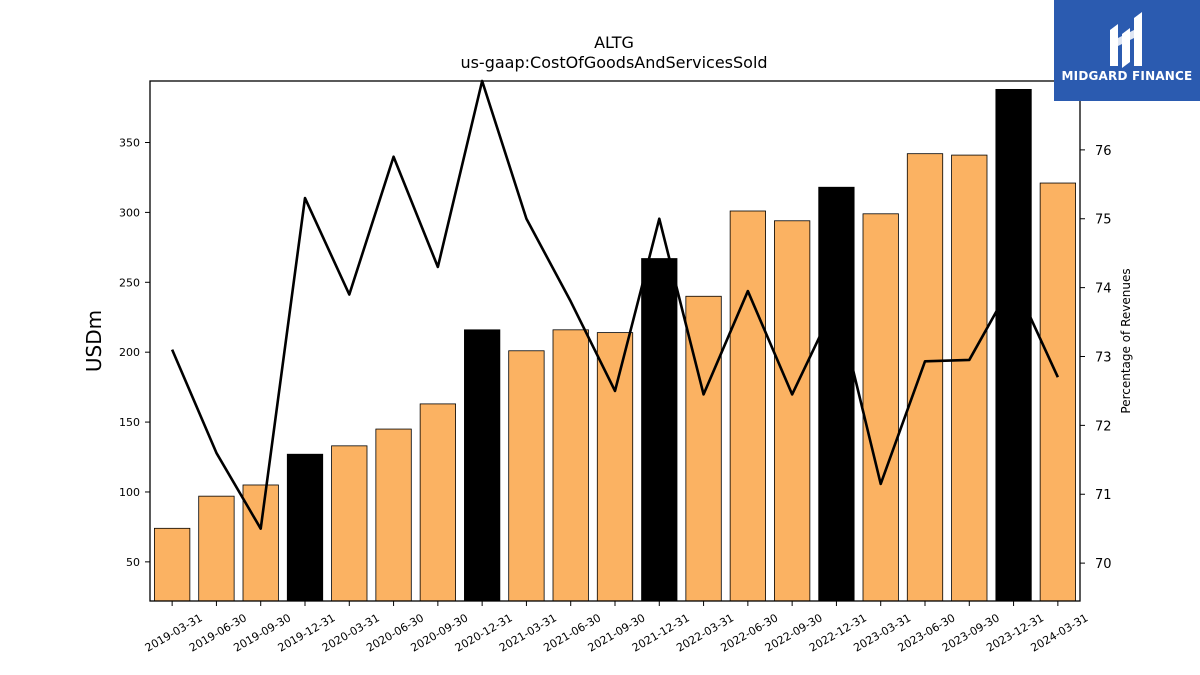 The width and height of the screenshot is (1200, 675). What do you see at coordinates (1103, 289) in the screenshot?
I see `y2-tick-label: 74` at bounding box center [1103, 289].